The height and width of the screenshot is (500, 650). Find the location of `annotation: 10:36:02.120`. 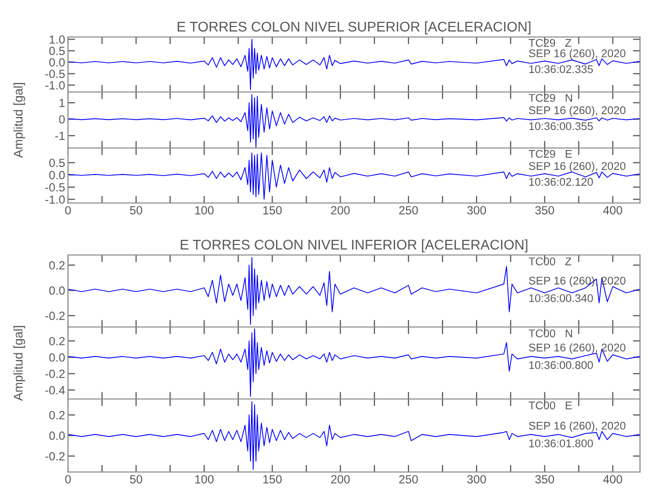

annotation: 10:36:02.120 is located at coordinates (561, 182).